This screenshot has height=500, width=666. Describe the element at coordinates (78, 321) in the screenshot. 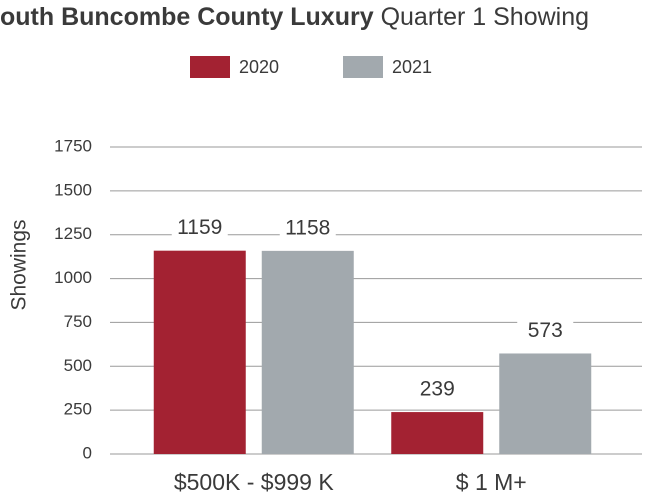

I see `y-tick-label: 750` at that location.